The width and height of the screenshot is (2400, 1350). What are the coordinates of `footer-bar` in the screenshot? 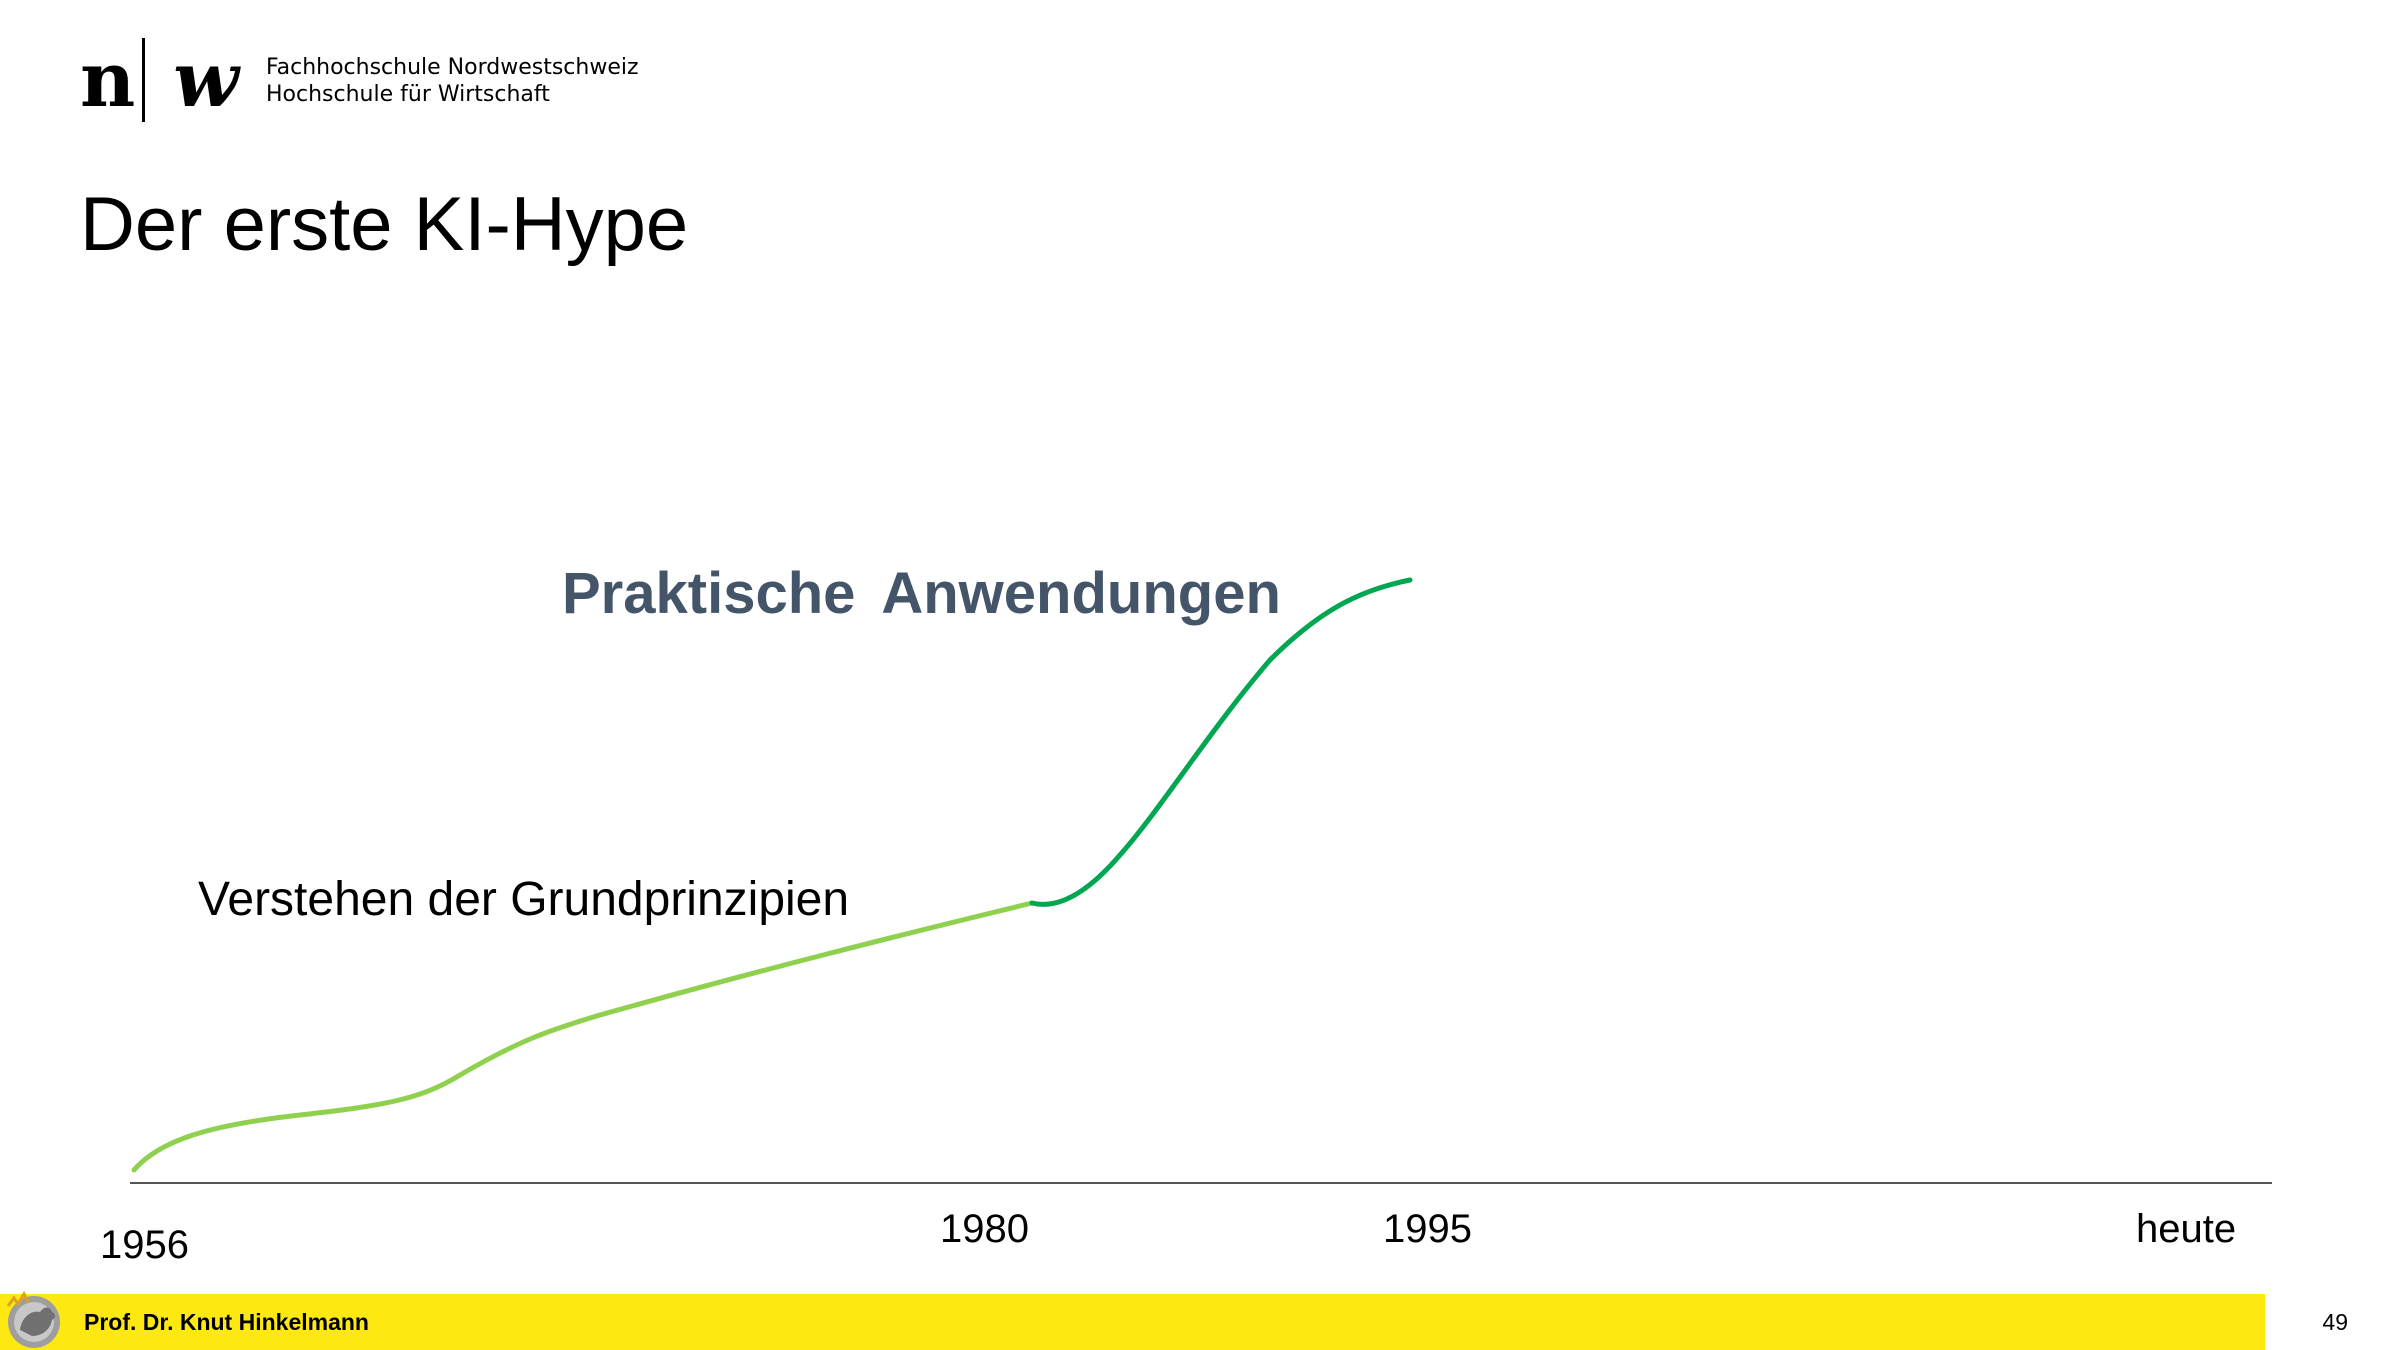 It's located at (1132, 1322).